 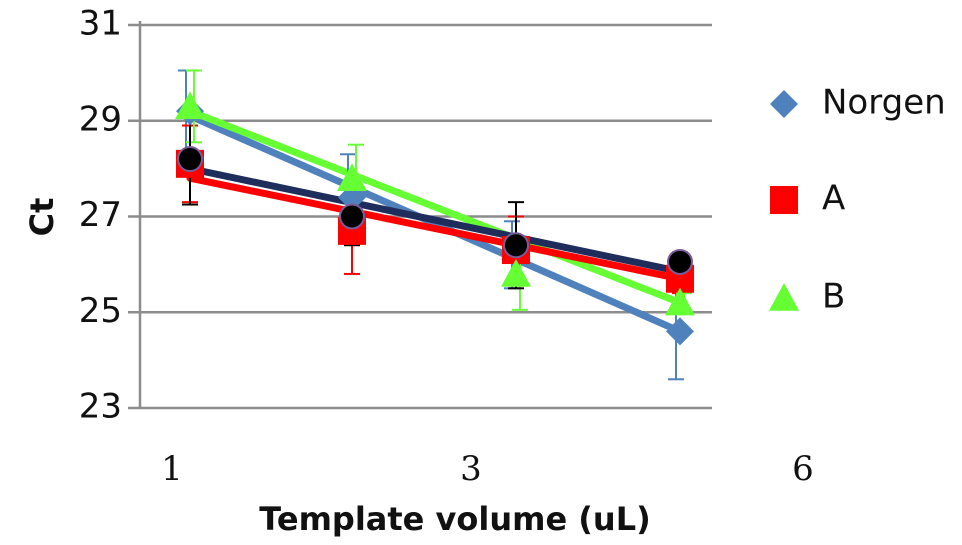 What do you see at coordinates (42, 217) in the screenshot?
I see `y-axis-title: Ct` at bounding box center [42, 217].